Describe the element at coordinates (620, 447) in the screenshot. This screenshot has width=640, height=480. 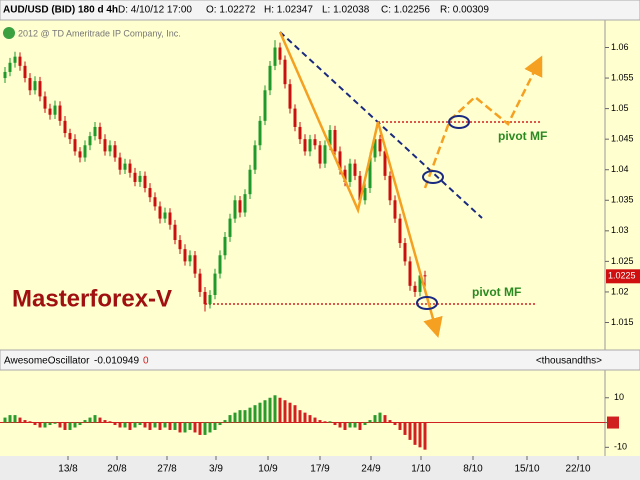
I see `y-tick-label: -10` at that location.